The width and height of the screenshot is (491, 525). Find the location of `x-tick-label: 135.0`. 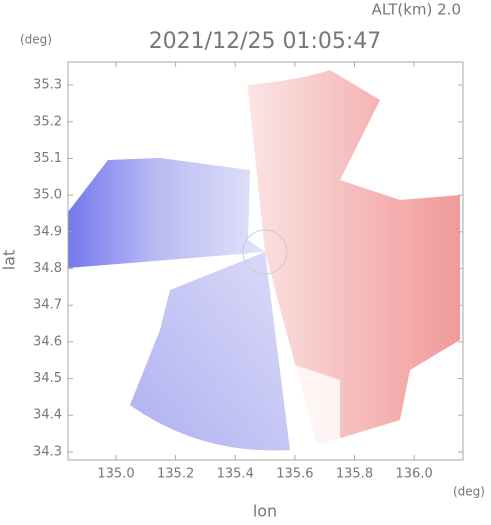

x-tick-label: 135.0 is located at coordinates (115, 474).